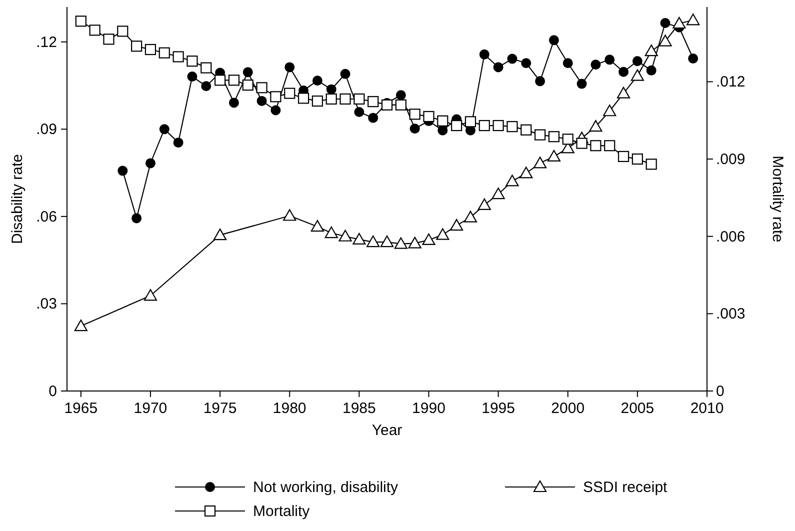  What do you see at coordinates (281, 511) in the screenshot?
I see `legend-label: Mortality` at bounding box center [281, 511].